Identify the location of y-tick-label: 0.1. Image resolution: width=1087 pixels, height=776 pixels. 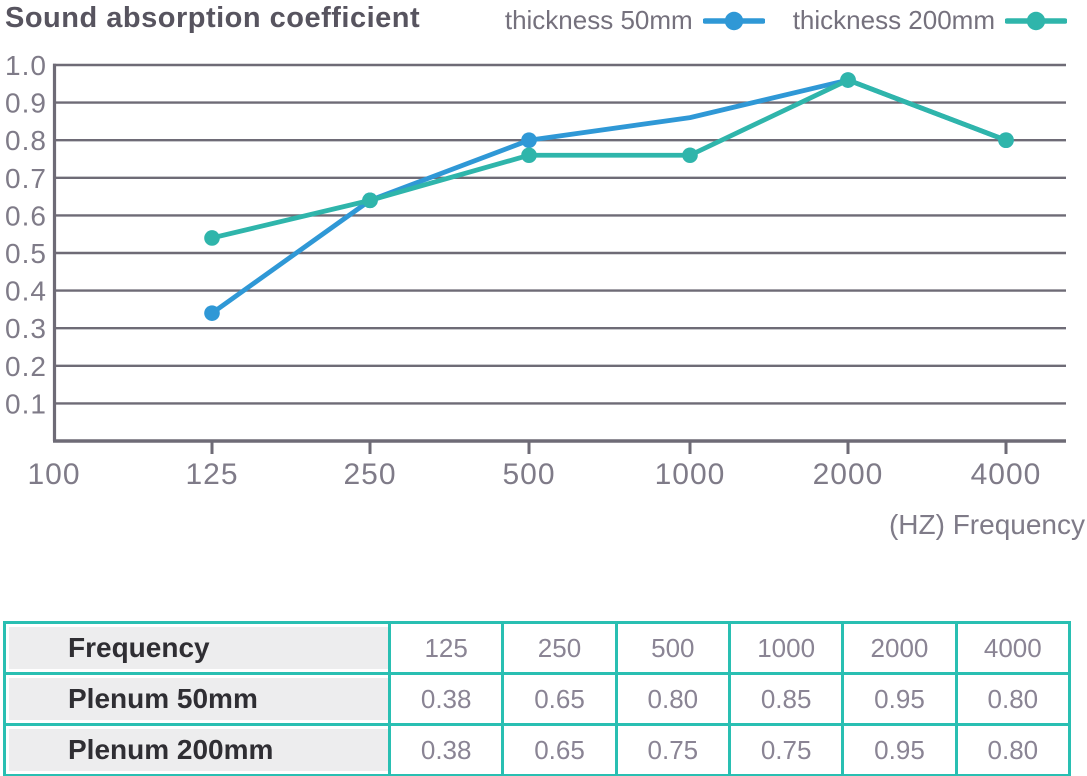
(26, 403).